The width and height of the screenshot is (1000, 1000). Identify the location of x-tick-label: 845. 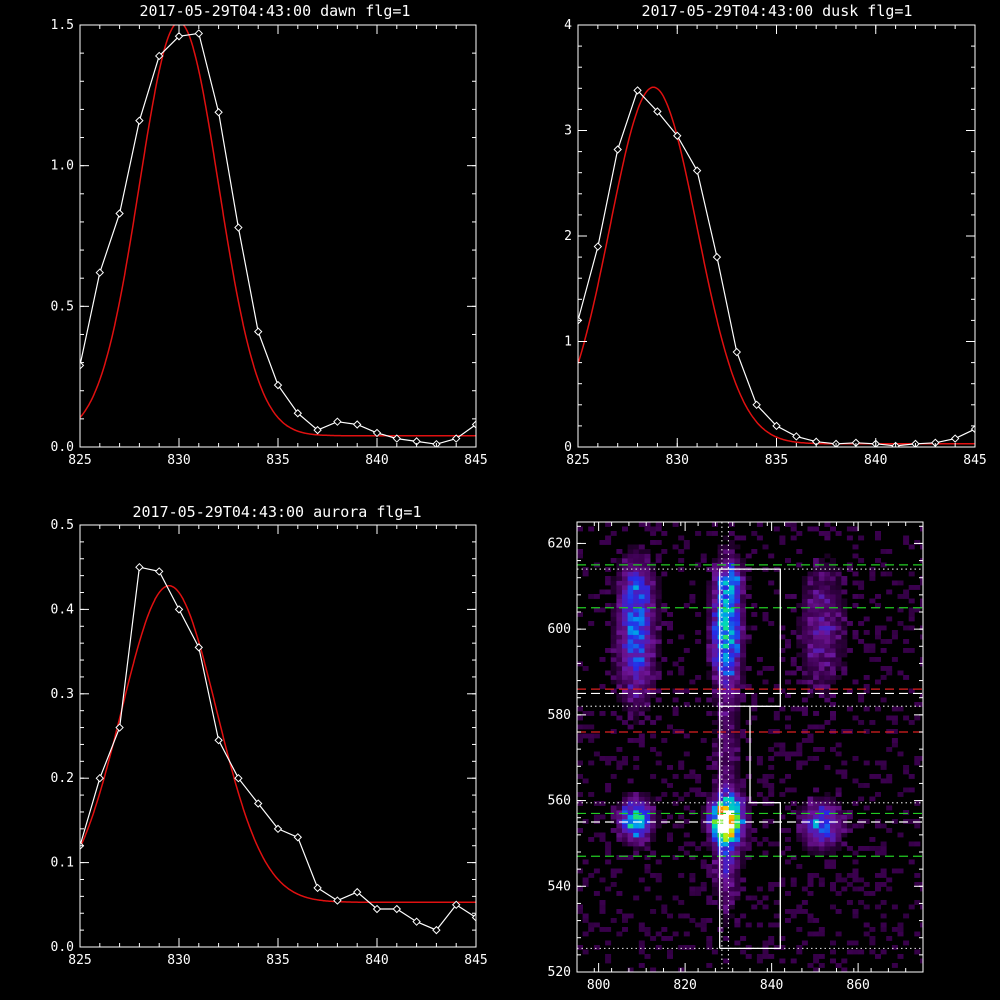
(475, 960).